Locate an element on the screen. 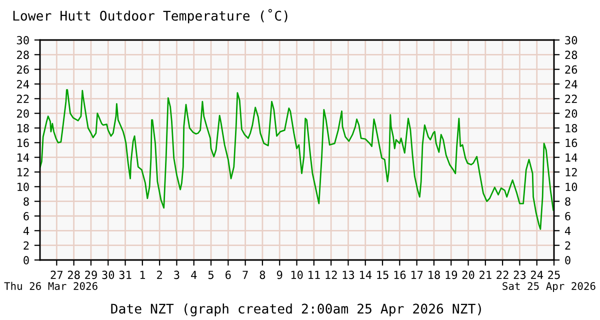 The width and height of the screenshot is (600, 320). y2-tick-label: 18 is located at coordinates (572, 128).